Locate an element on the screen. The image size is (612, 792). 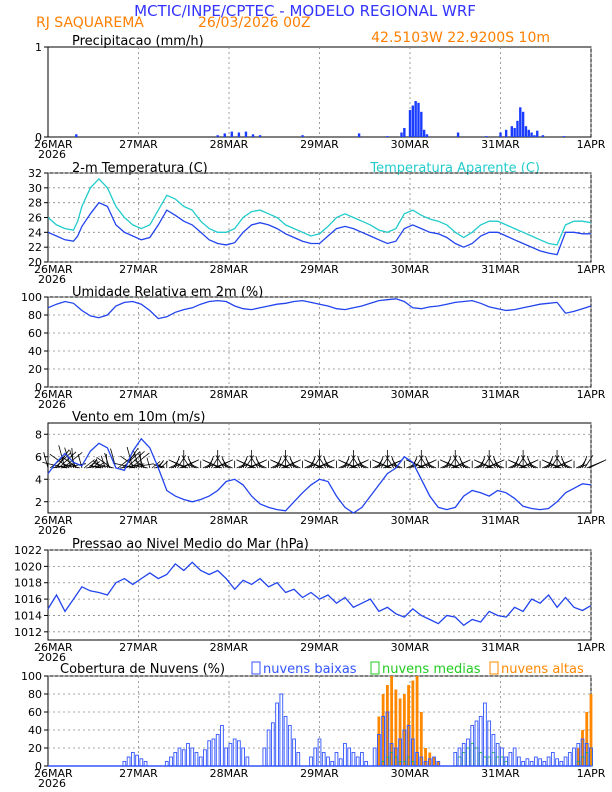
x-year-label: 2026 is located at coordinates (52, 404).